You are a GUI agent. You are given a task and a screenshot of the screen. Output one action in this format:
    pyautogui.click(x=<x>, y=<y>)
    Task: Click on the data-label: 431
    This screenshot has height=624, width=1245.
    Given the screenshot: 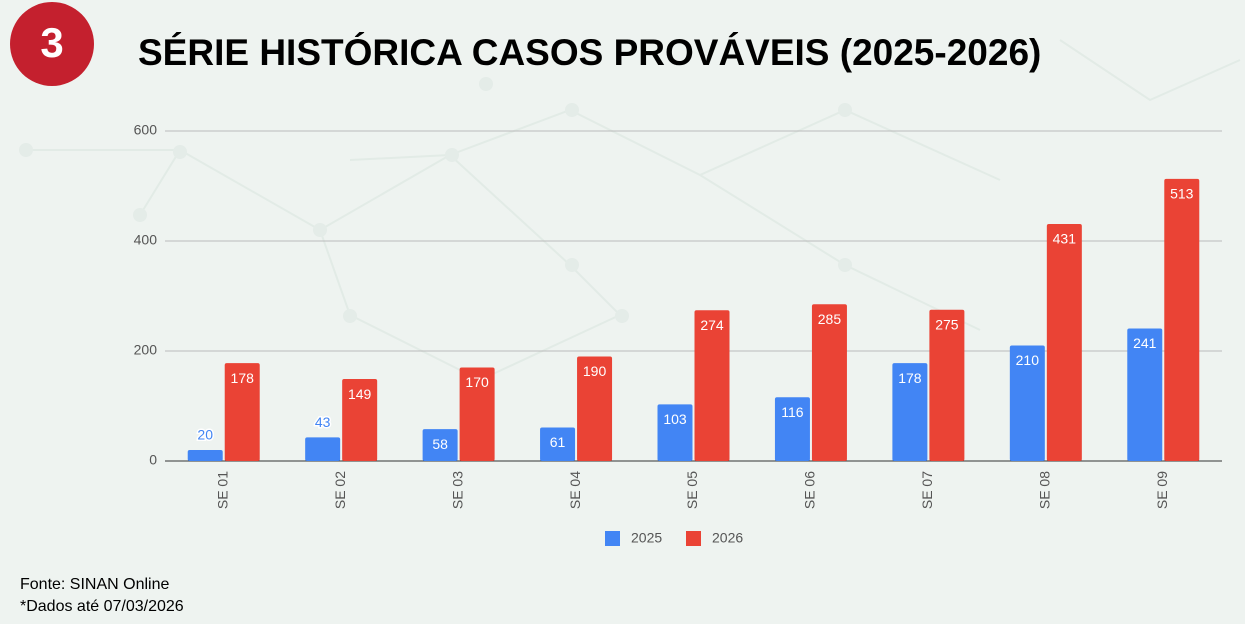 What is the action you would take?
    pyautogui.click(x=1065, y=239)
    